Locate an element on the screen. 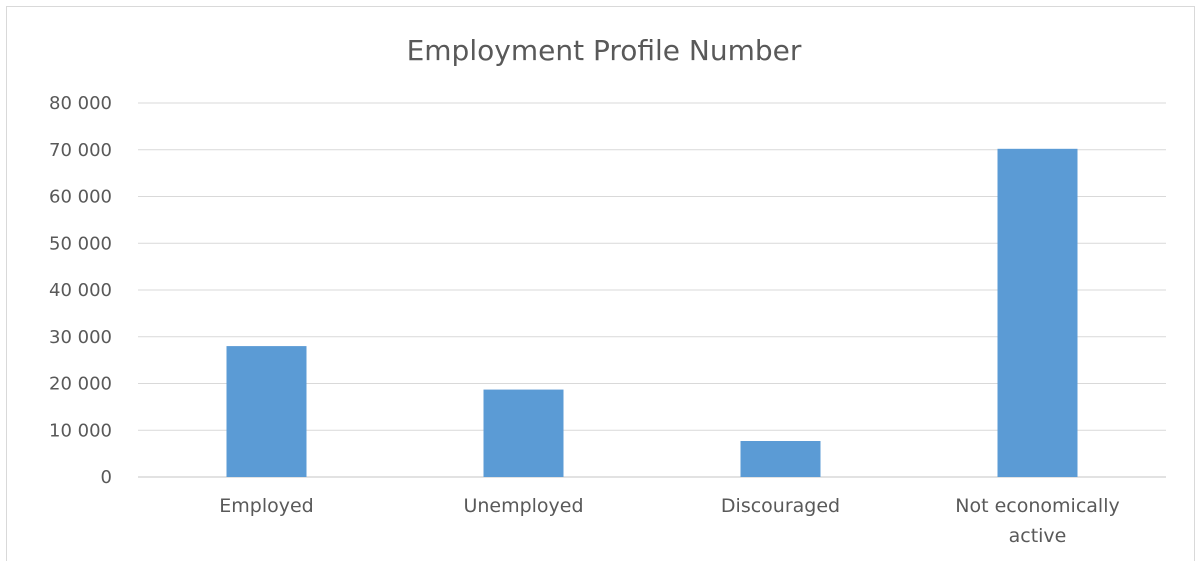  category-label: Unemployed is located at coordinates (523, 506).